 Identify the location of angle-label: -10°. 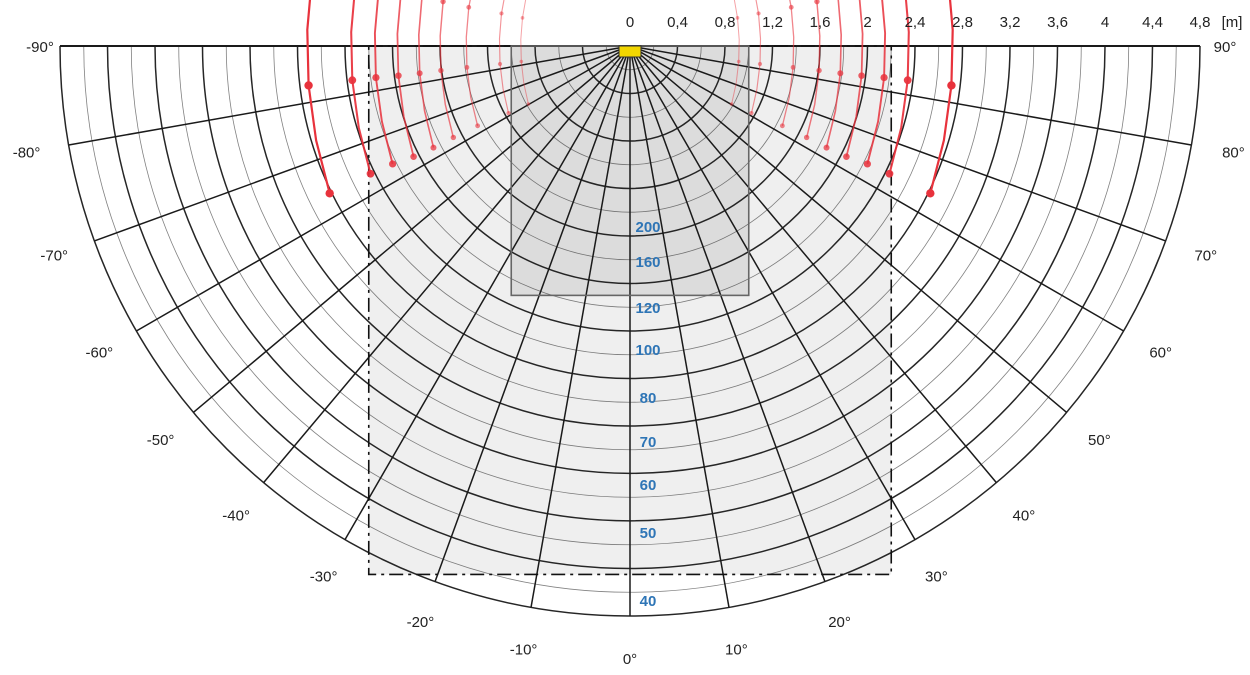
(524, 649).